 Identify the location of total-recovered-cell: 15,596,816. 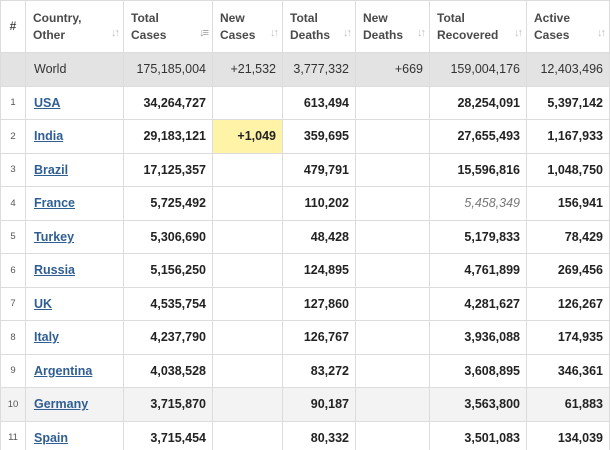
(478, 169).